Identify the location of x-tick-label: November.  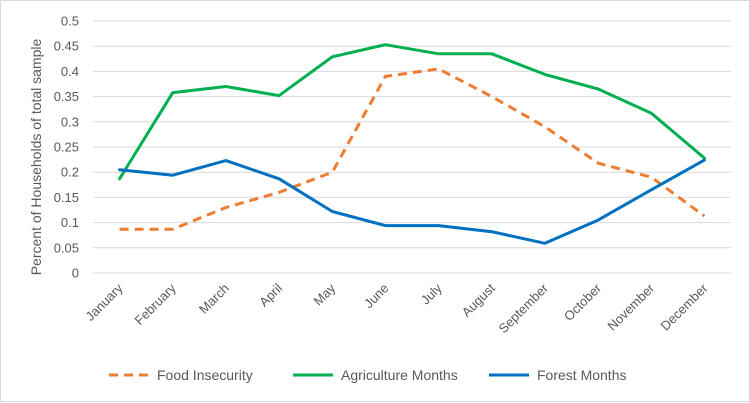
(630, 306).